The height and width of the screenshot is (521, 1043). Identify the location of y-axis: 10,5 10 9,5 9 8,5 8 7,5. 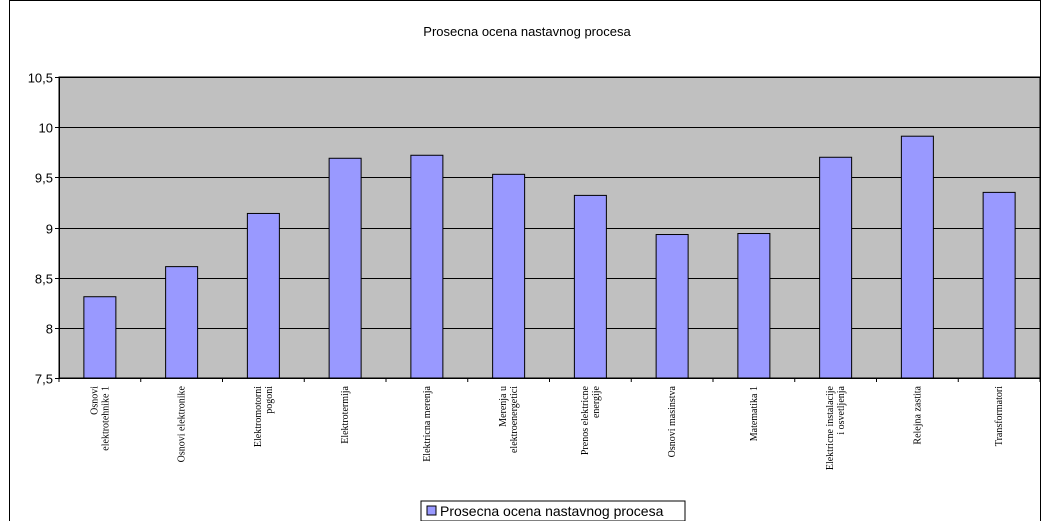
(44, 229).